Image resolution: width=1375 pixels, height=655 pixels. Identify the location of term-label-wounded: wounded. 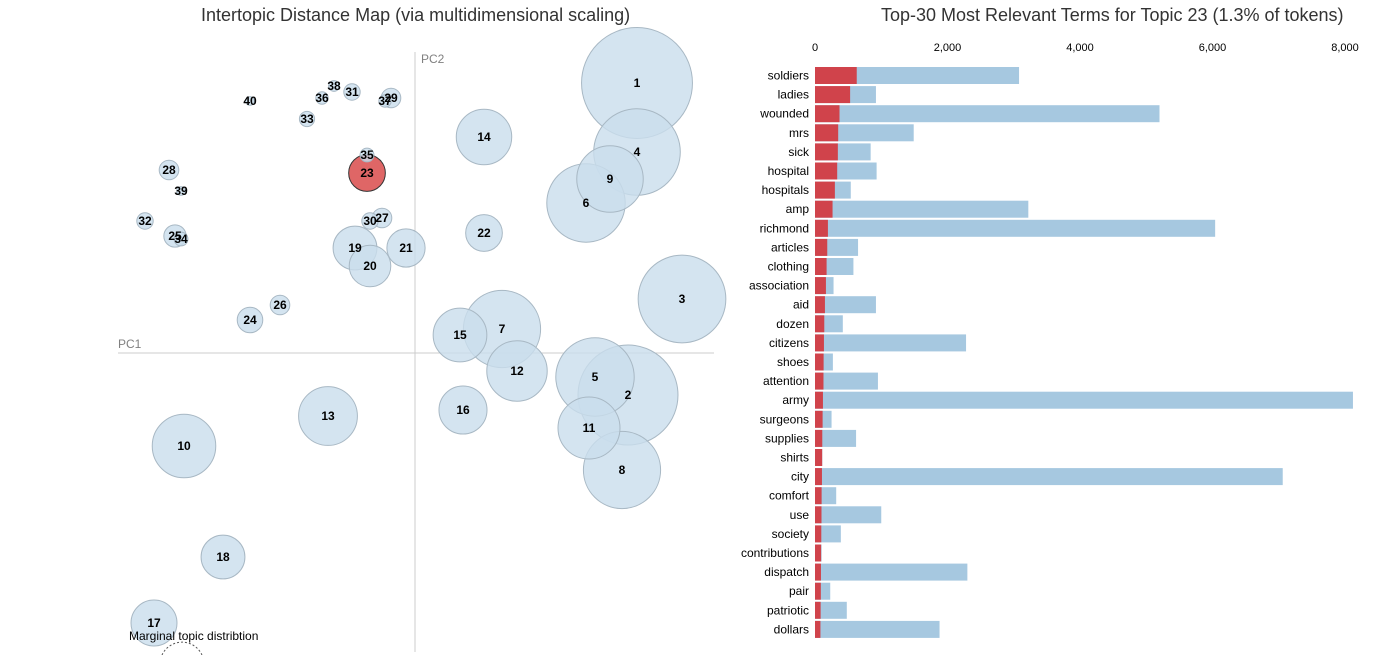
(784, 114).